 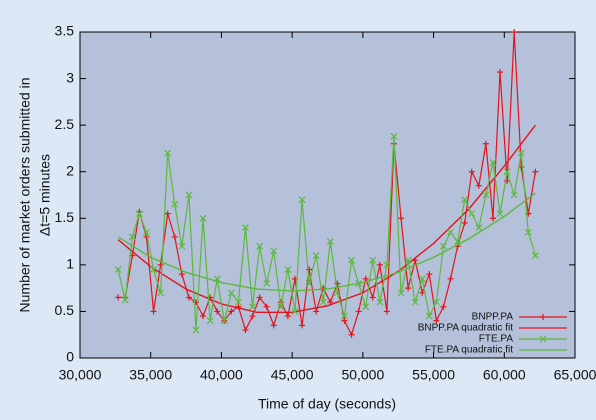 I want to click on legend-label: FTE.PA, so click(x=496, y=339).